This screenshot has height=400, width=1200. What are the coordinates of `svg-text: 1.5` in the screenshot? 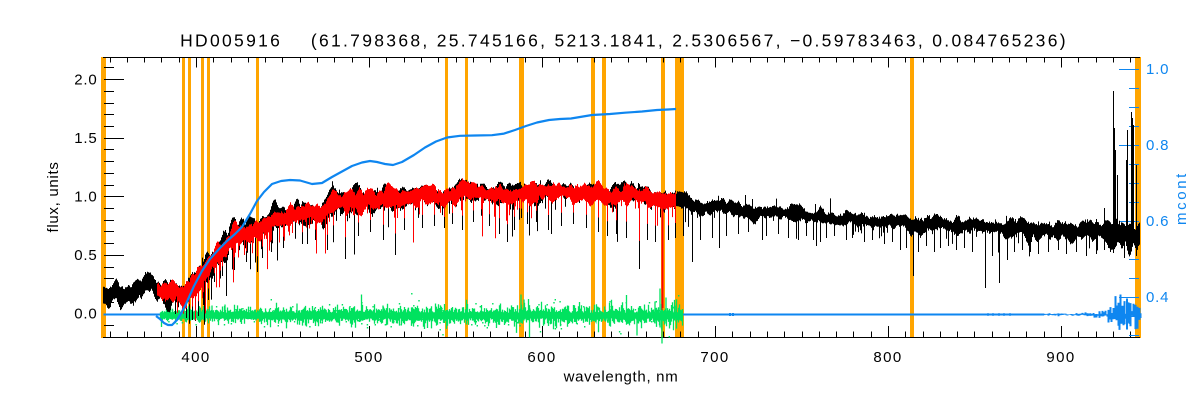 It's located at (85, 138).